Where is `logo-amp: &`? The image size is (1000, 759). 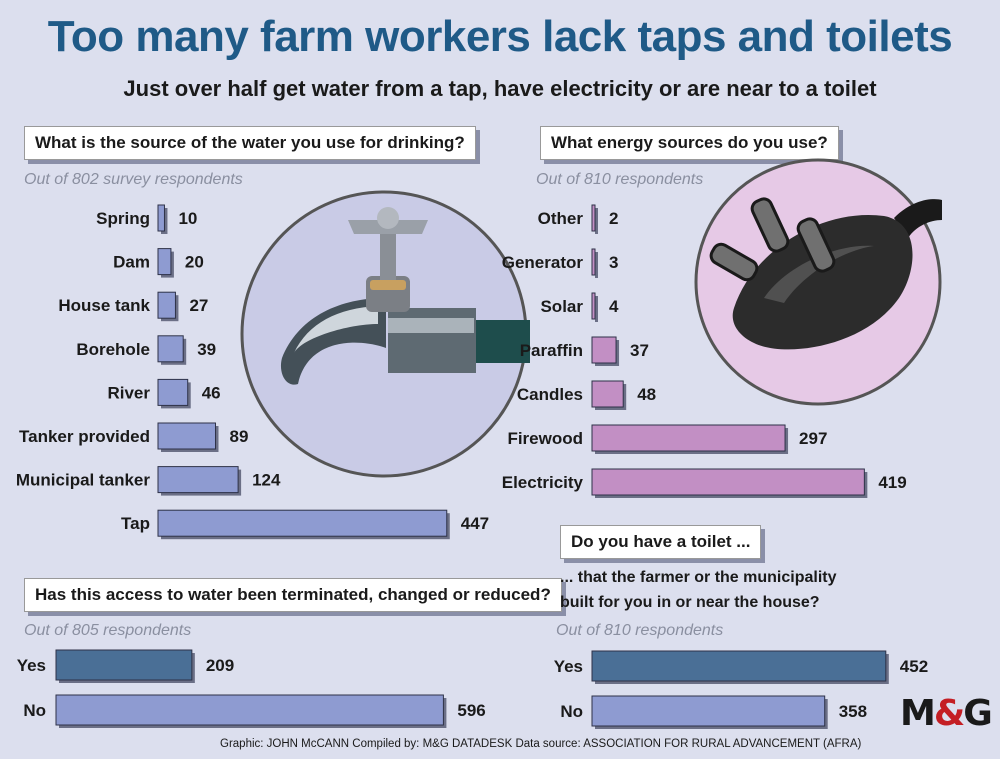
logo-amp: & is located at coordinates (949, 713).